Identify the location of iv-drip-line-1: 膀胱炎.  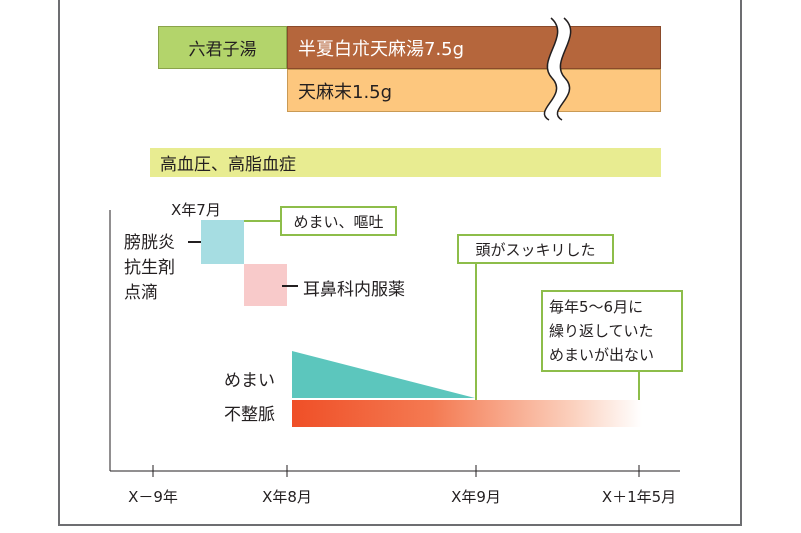
(149, 243).